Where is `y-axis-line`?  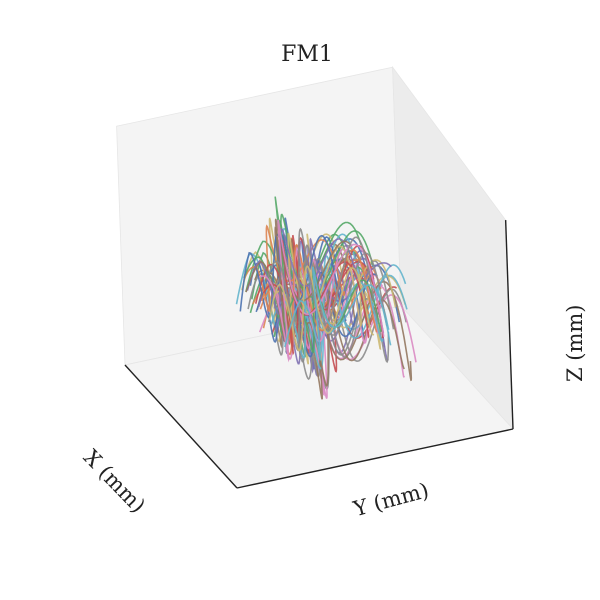
y-axis-line is located at coordinates (375, 458).